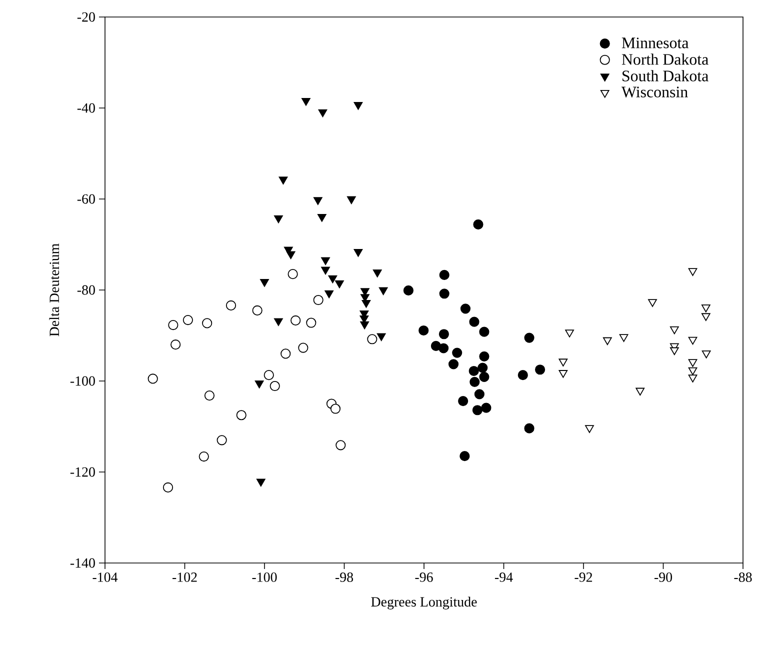  What do you see at coordinates (424, 603) in the screenshot?
I see `x-axis-title: Degrees Longitude` at bounding box center [424, 603].